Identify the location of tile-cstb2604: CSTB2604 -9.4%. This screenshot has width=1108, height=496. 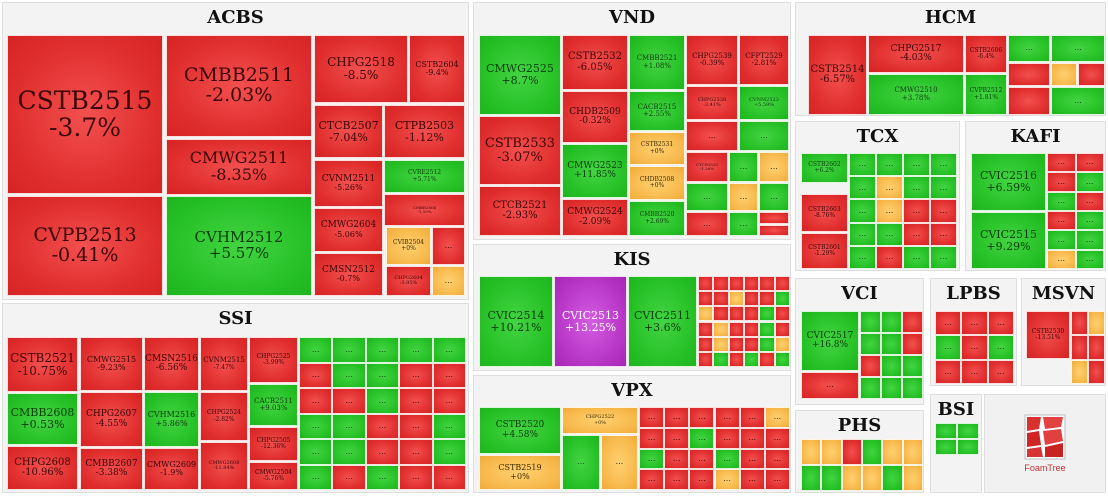
(437, 69).